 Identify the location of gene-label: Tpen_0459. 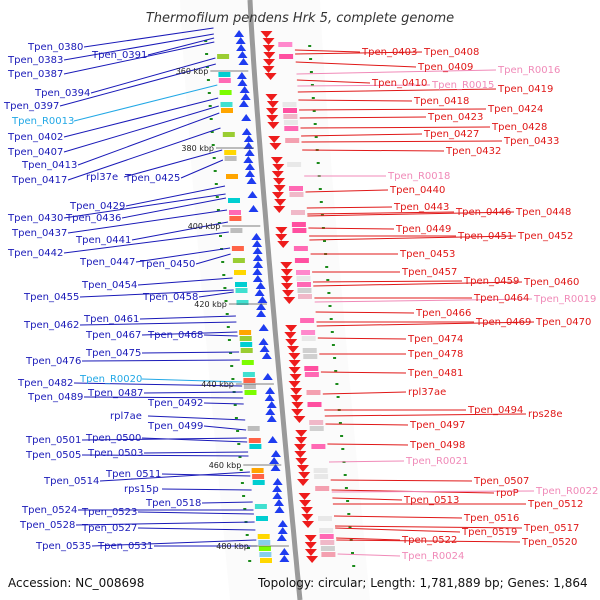
(491, 281).